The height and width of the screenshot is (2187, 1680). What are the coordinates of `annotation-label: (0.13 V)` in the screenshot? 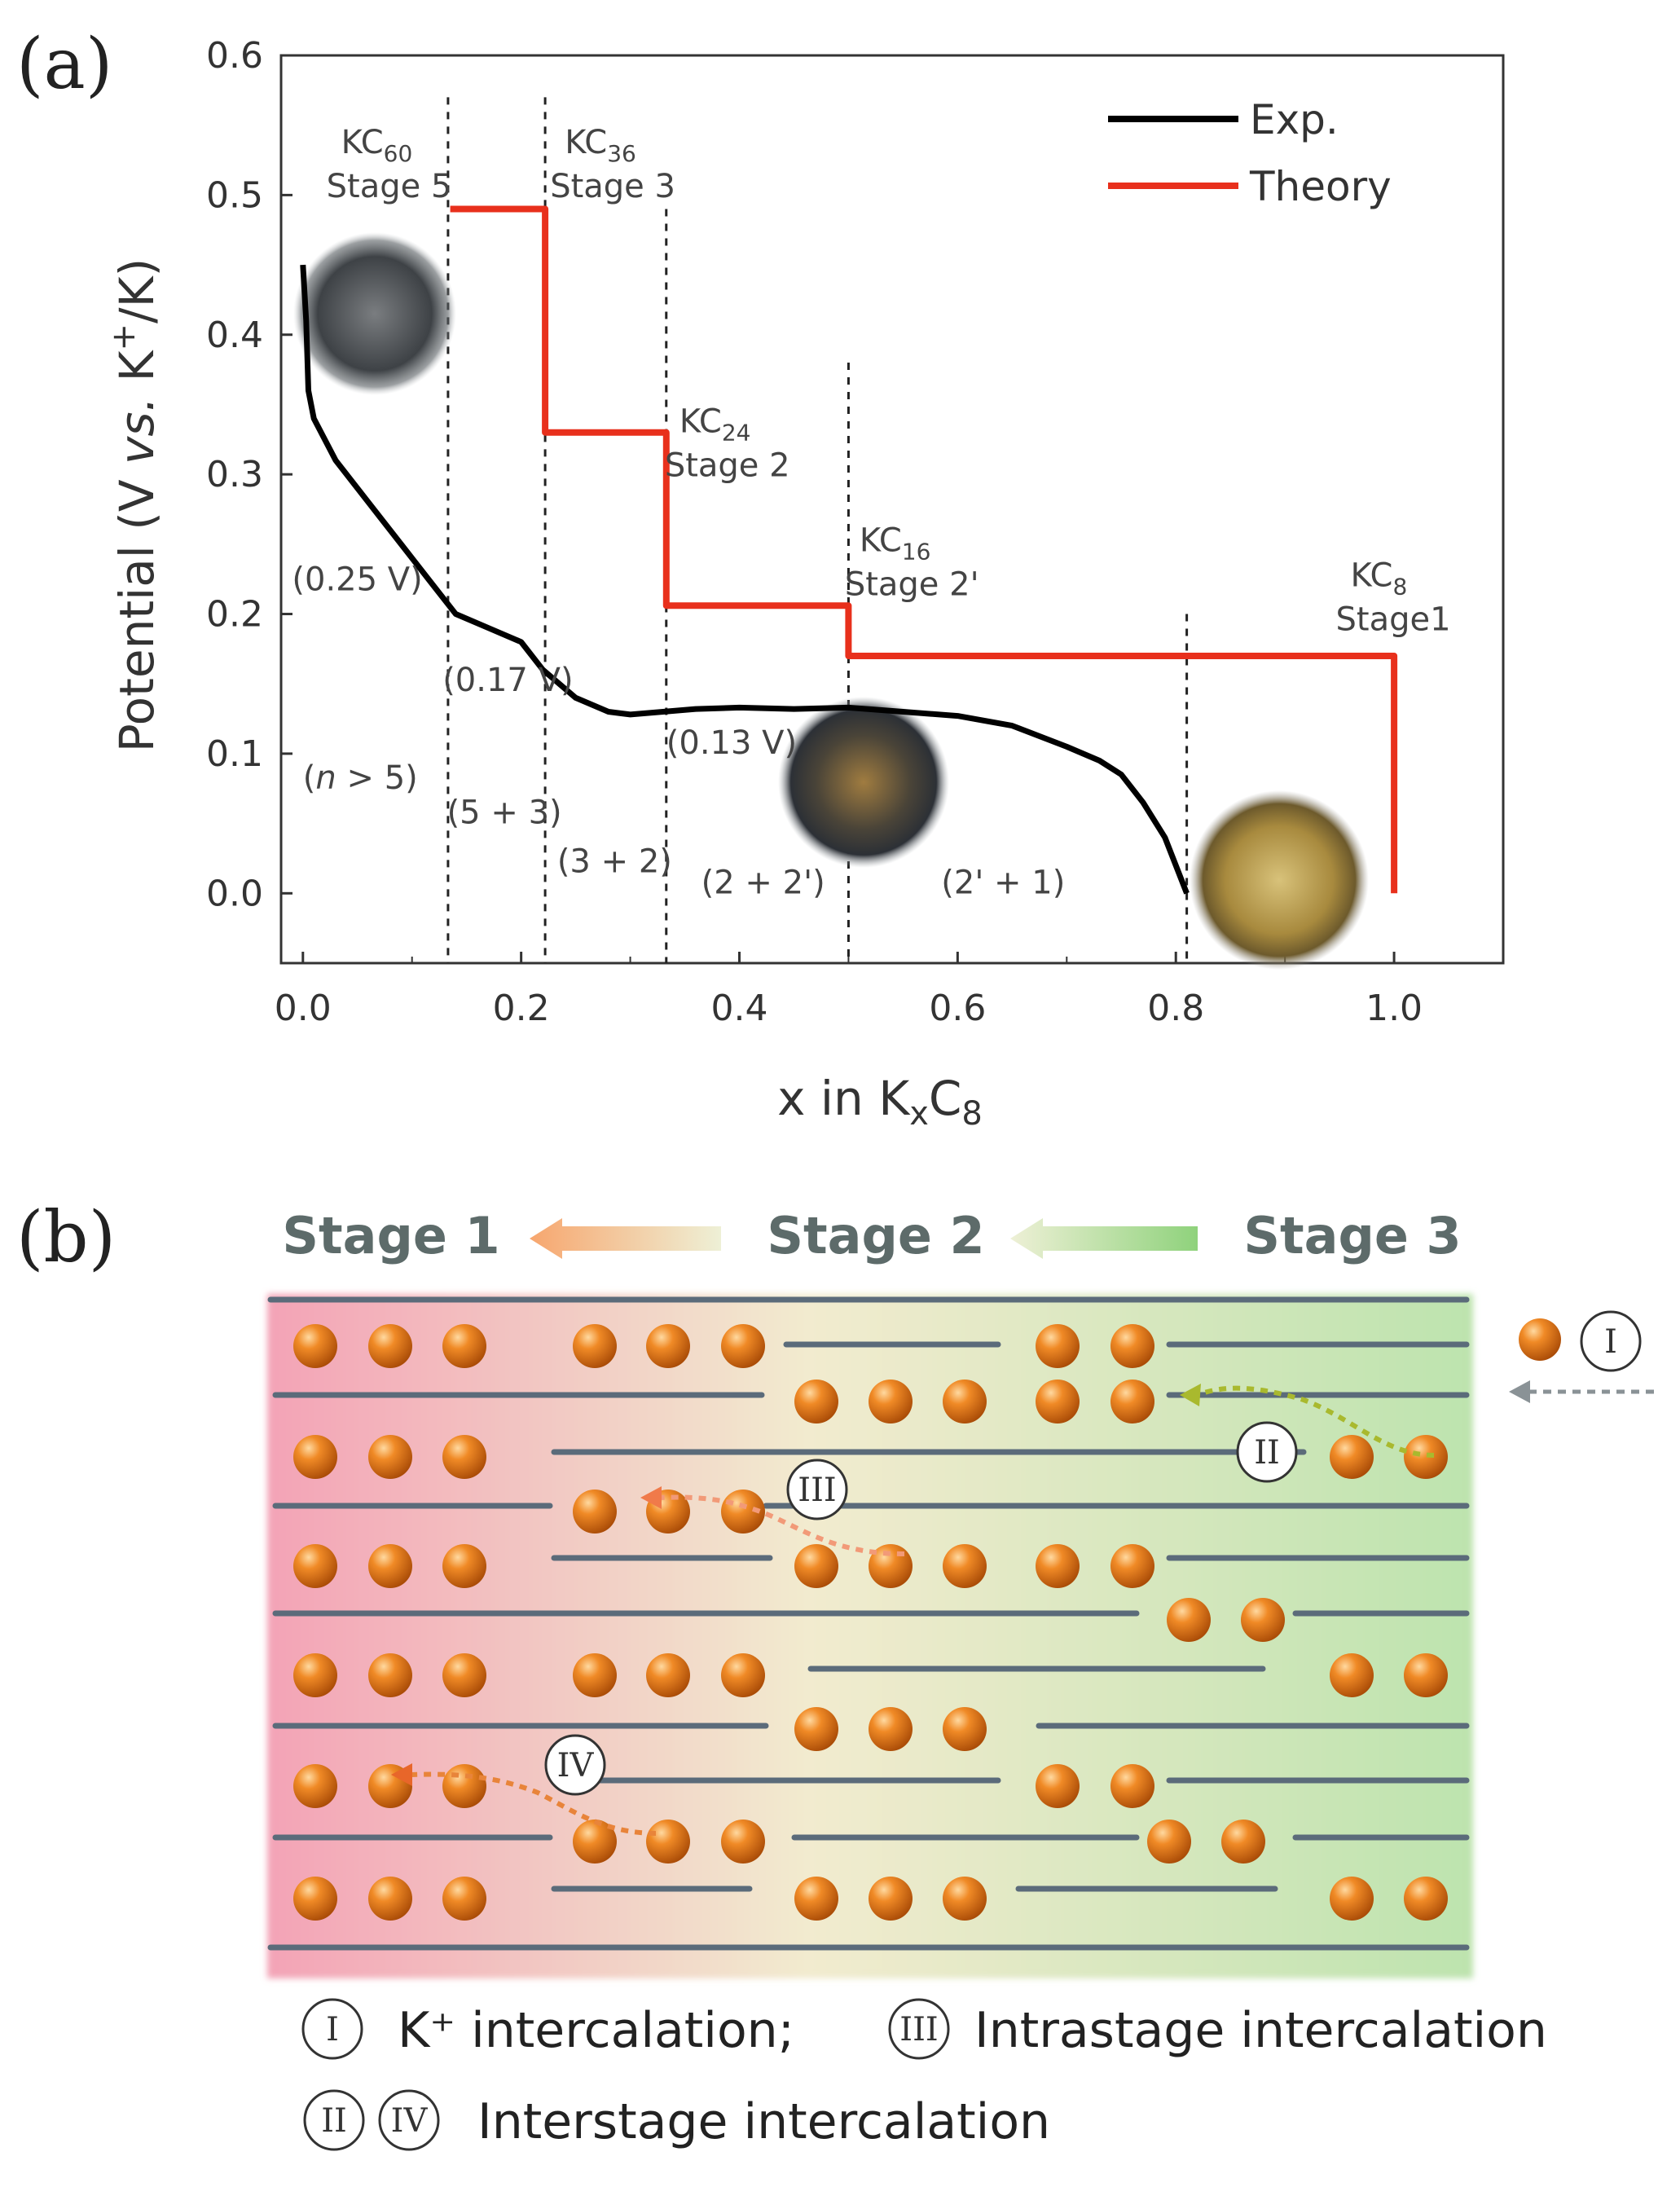 It's located at (732, 743).